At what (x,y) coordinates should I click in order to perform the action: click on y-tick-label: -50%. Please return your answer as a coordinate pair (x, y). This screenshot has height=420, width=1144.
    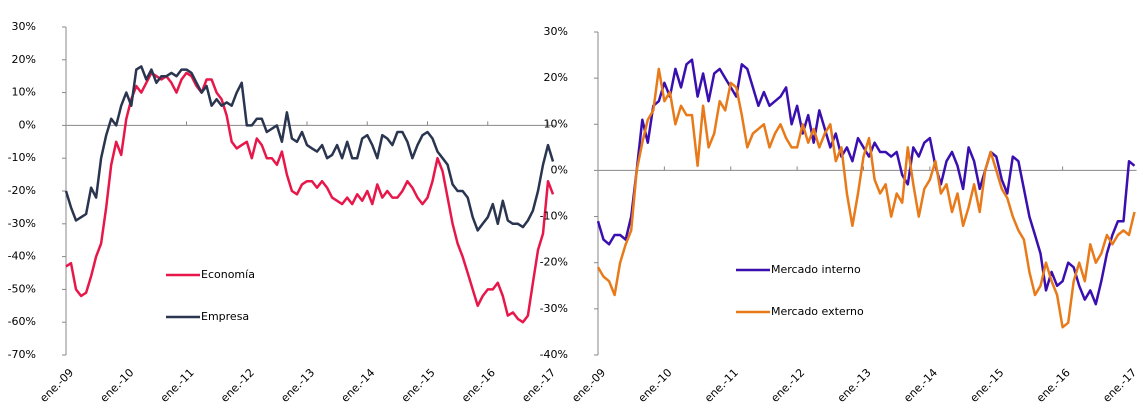
    Looking at the image, I should click on (22, 288).